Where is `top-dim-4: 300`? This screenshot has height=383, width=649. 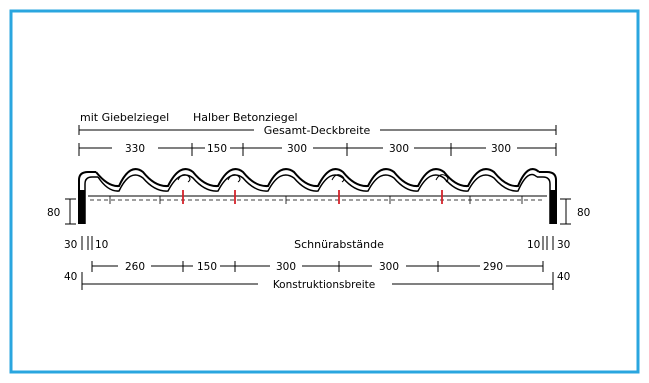 top-dim-4: 300 is located at coordinates (399, 149).